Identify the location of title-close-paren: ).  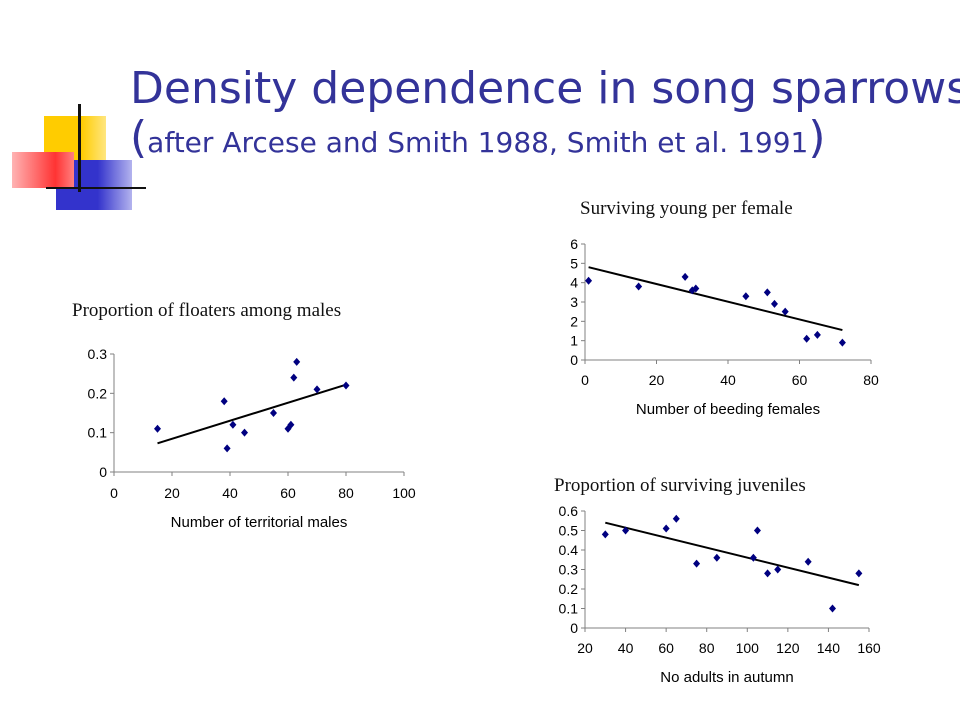
(817, 137).